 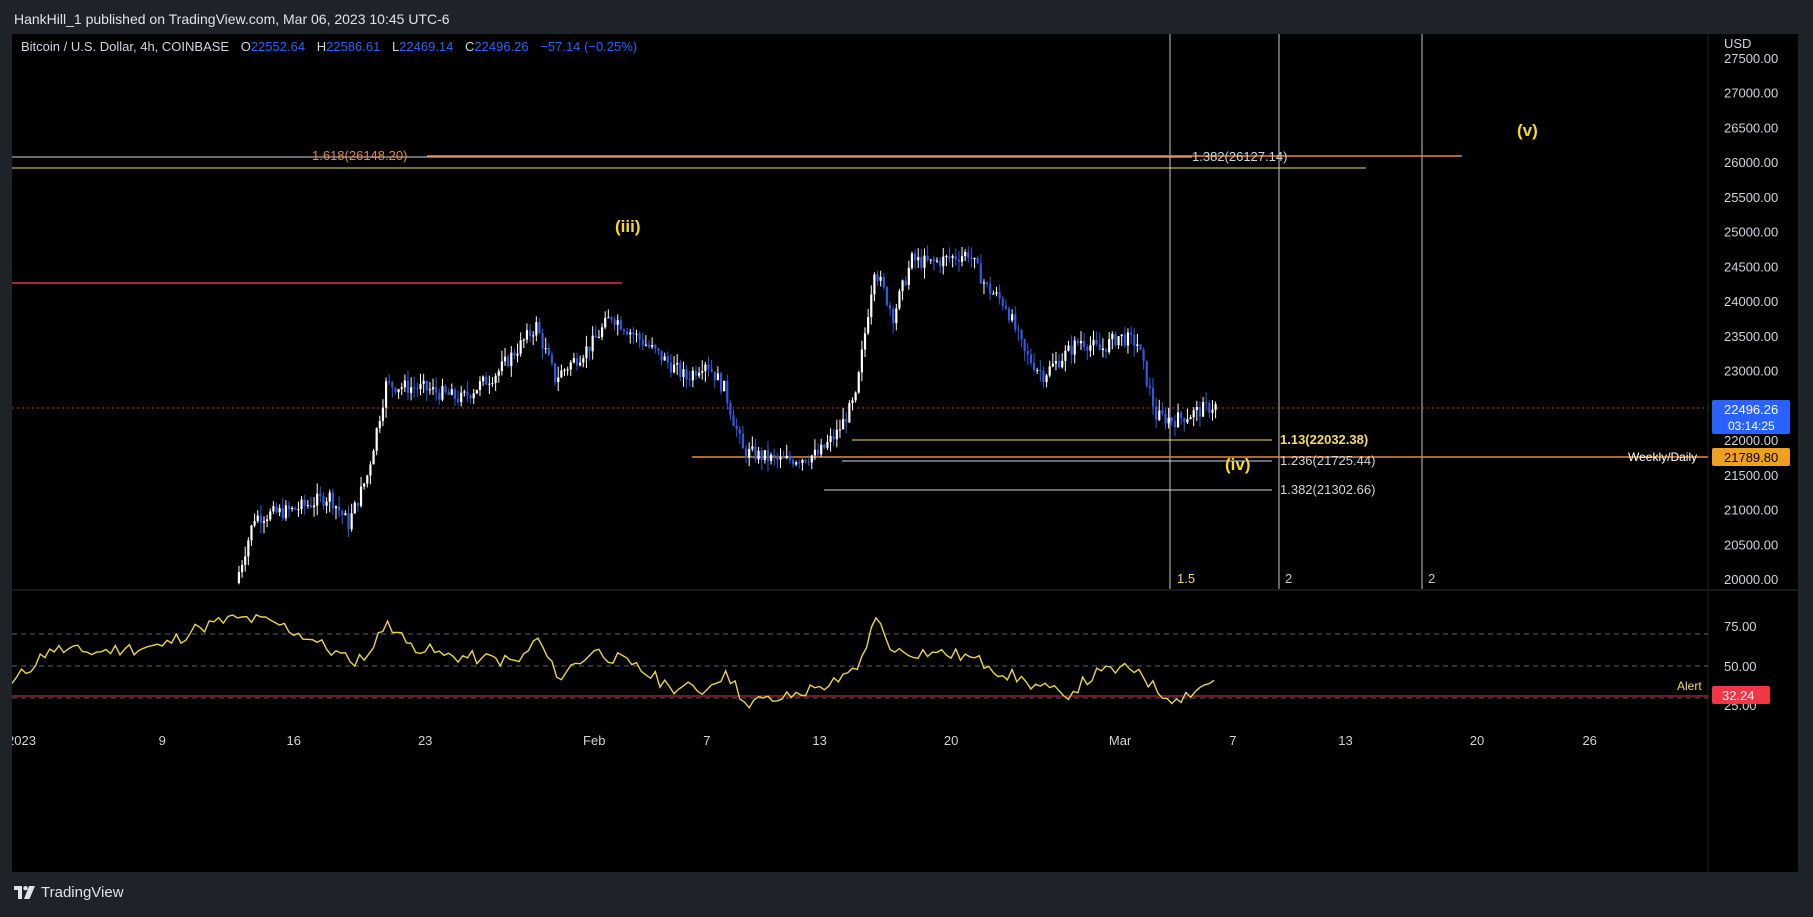 I want to click on rsi-value-tag, so click(x=1741, y=695).